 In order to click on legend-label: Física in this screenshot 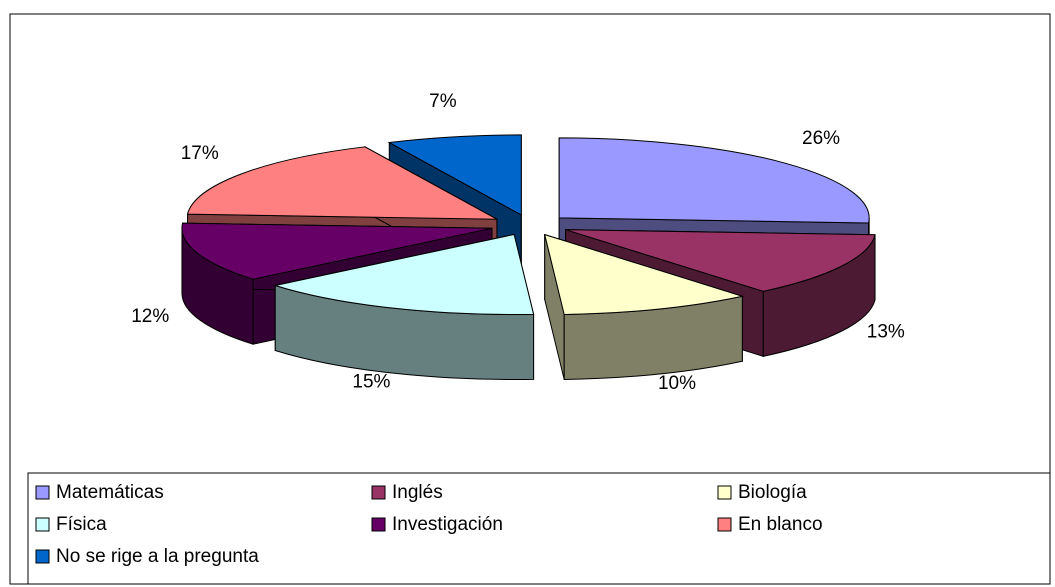, I will do `click(81, 524)`.